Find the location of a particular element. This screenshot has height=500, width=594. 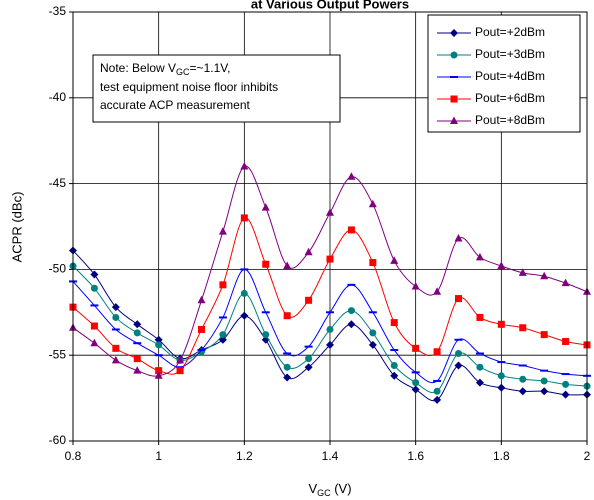

note-tail: =~1.1V, is located at coordinates (210, 68).